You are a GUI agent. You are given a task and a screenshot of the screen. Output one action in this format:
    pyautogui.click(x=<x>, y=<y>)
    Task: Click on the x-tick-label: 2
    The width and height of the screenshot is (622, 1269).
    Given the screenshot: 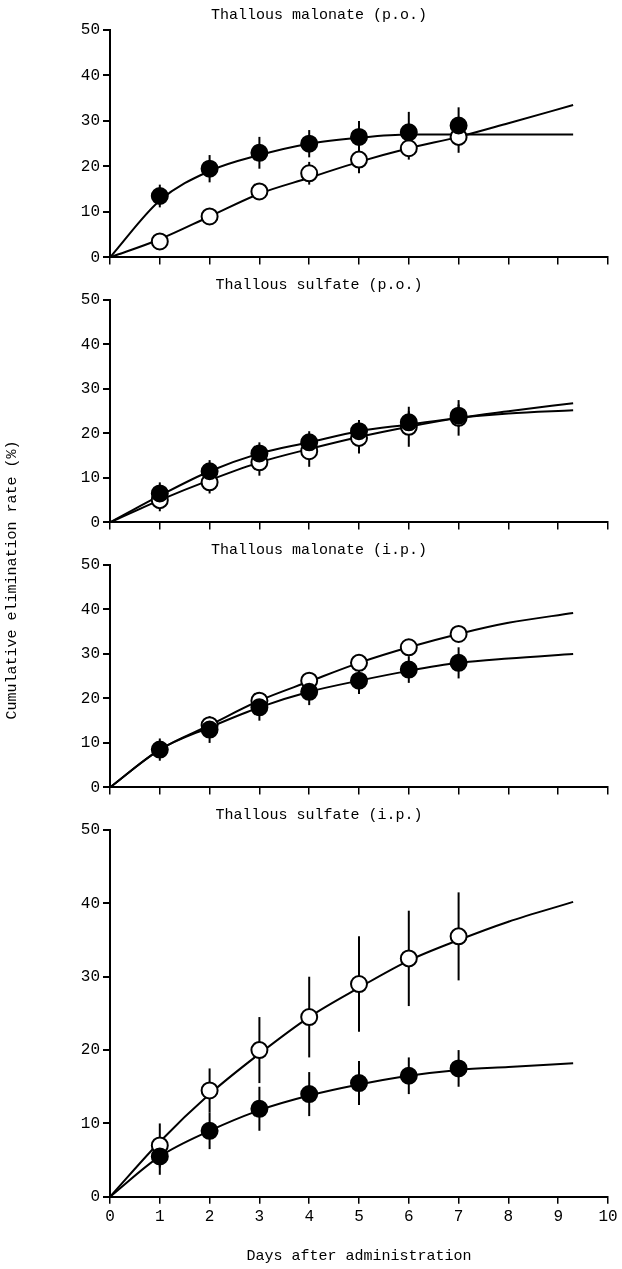 What is the action you would take?
    pyautogui.click(x=209, y=1216)
    